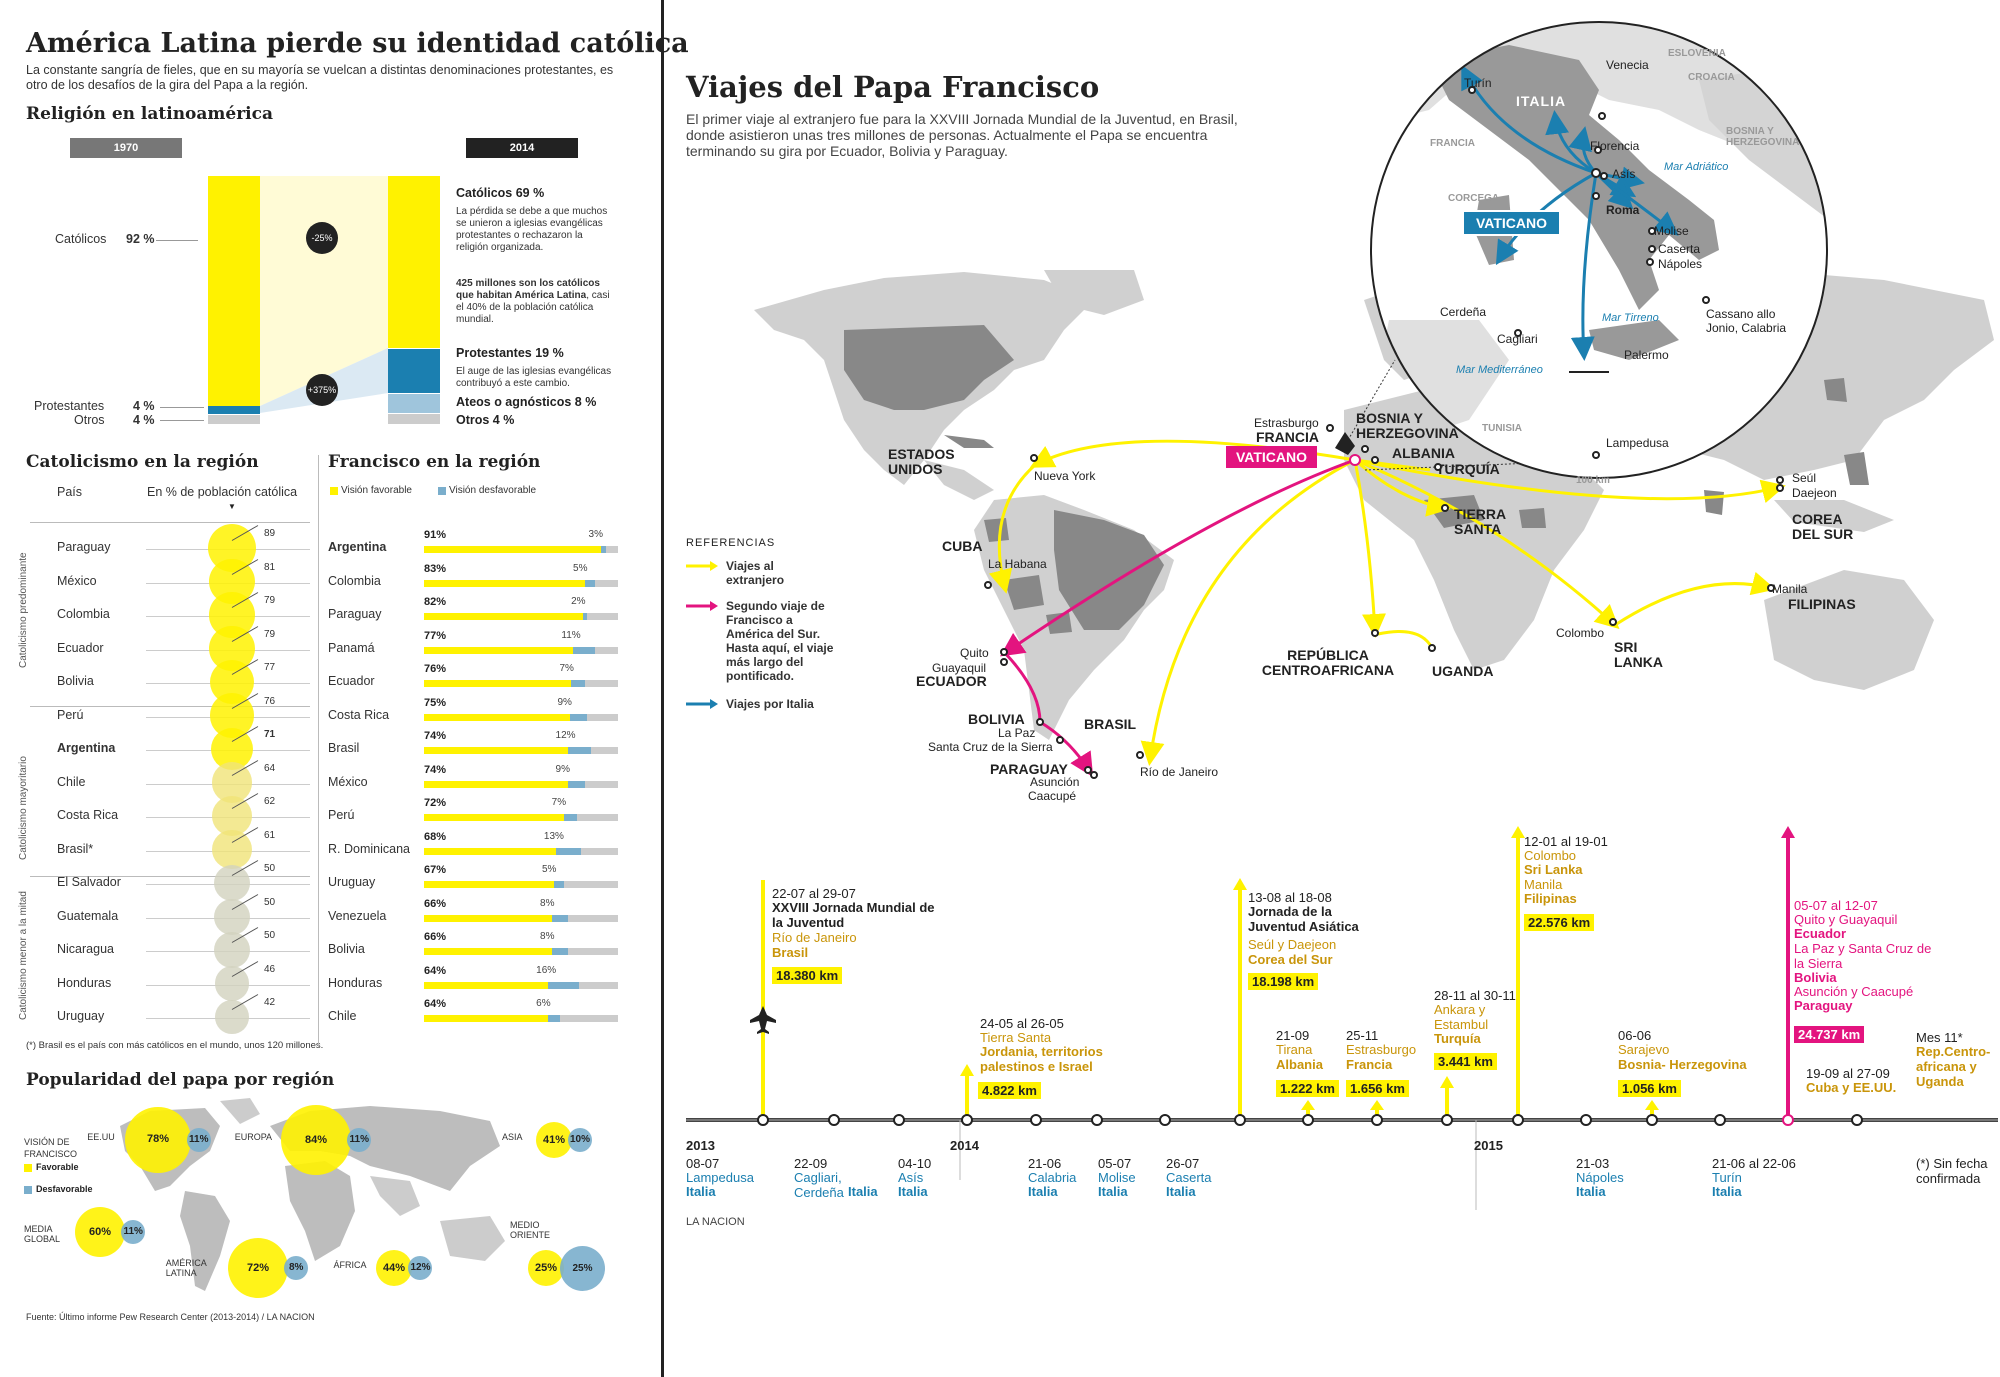 This screenshot has width=2000, height=1377. Describe the element at coordinates (158, 1140) in the screenshot. I see `fav-bubble: 78%` at that location.